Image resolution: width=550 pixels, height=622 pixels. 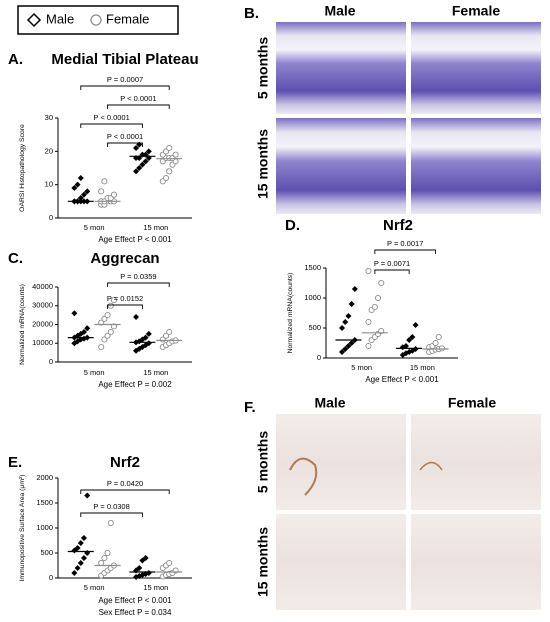 What do you see at coordinates (398, 225) in the screenshot?
I see `chart-title: Nrf2` at bounding box center [398, 225].